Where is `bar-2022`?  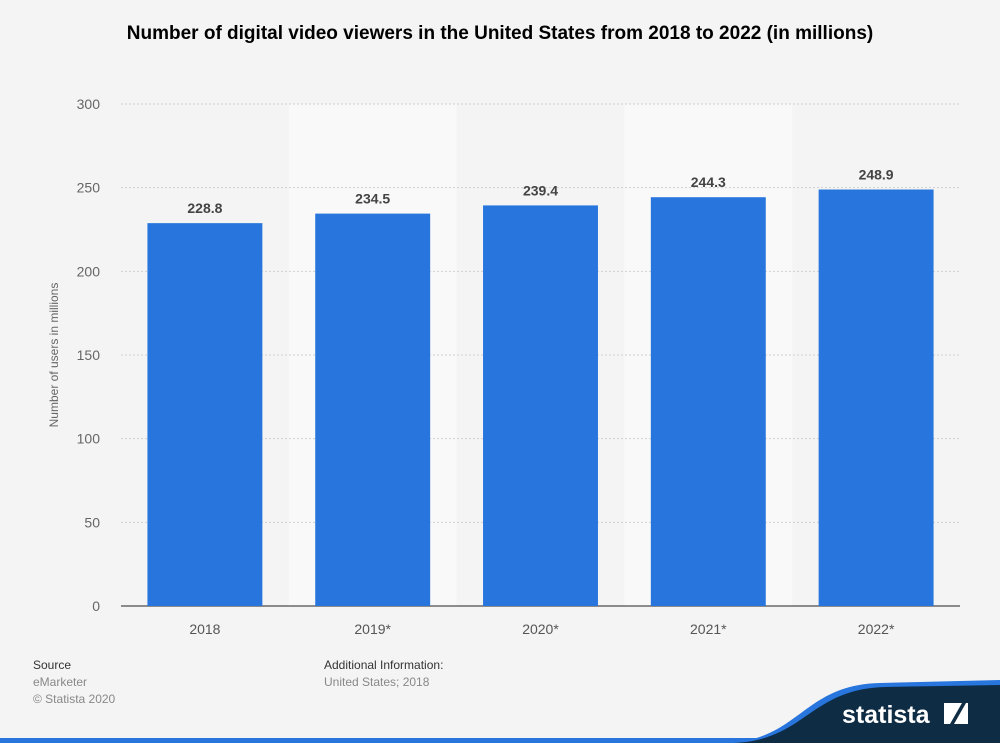
bar-2022 is located at coordinates (876, 398).